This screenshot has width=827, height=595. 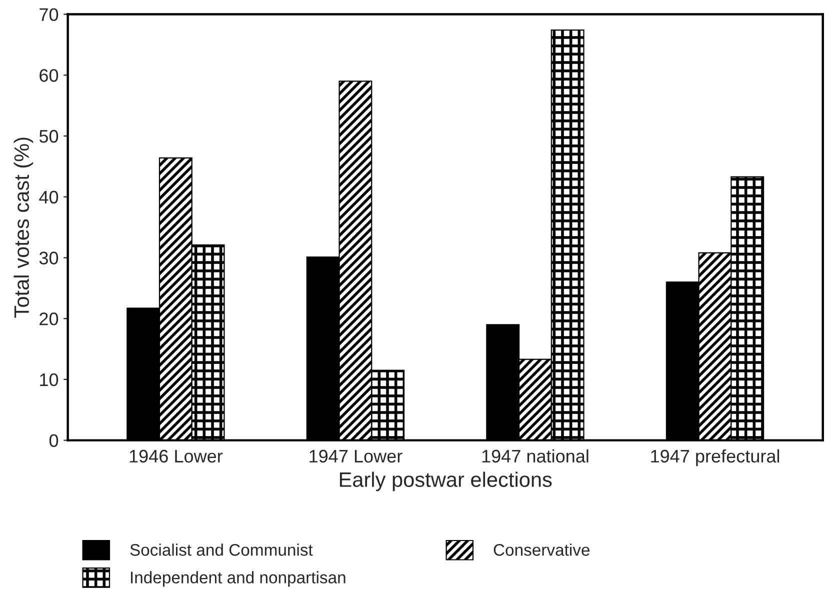 What do you see at coordinates (446, 482) in the screenshot?
I see `x-axis-title: Early postwar elections` at bounding box center [446, 482].